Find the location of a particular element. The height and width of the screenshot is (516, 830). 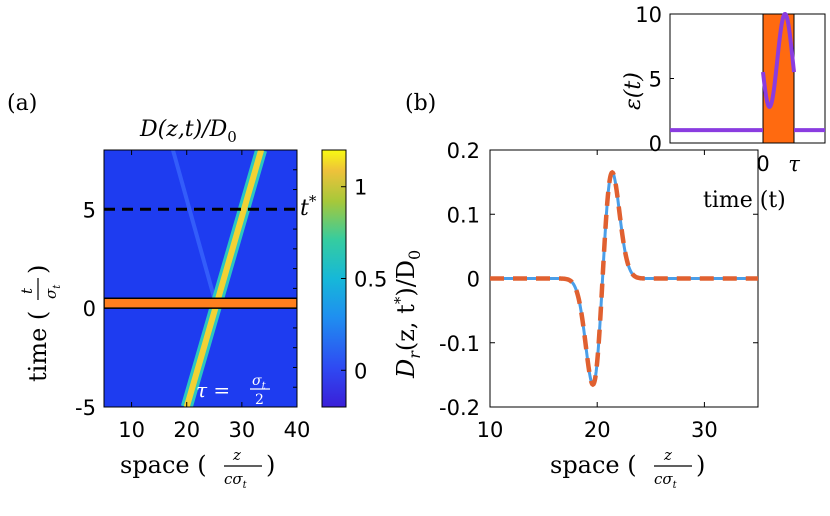

line-plot-ytick-label: -0.1 is located at coordinates (459, 344).